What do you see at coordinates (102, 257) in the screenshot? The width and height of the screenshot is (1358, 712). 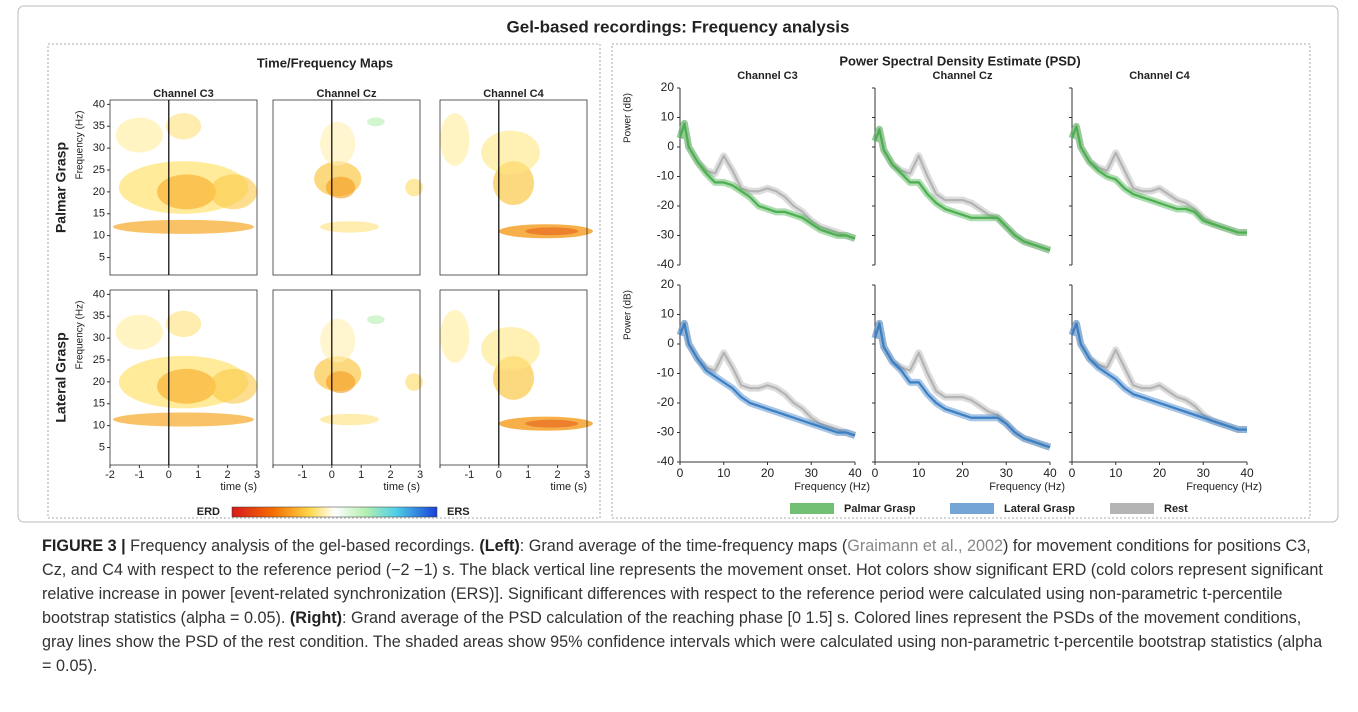 I see `y-tick-label: 5` at bounding box center [102, 257].